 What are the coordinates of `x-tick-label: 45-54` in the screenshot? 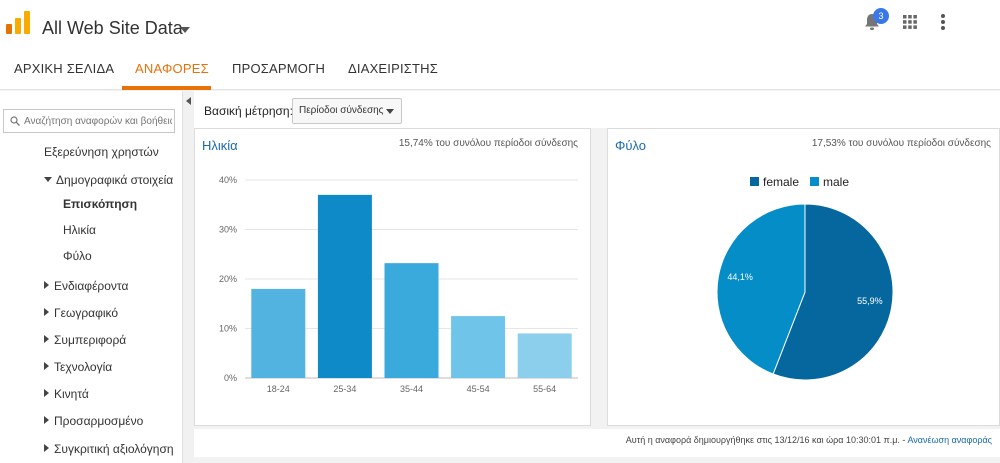 It's located at (478, 389).